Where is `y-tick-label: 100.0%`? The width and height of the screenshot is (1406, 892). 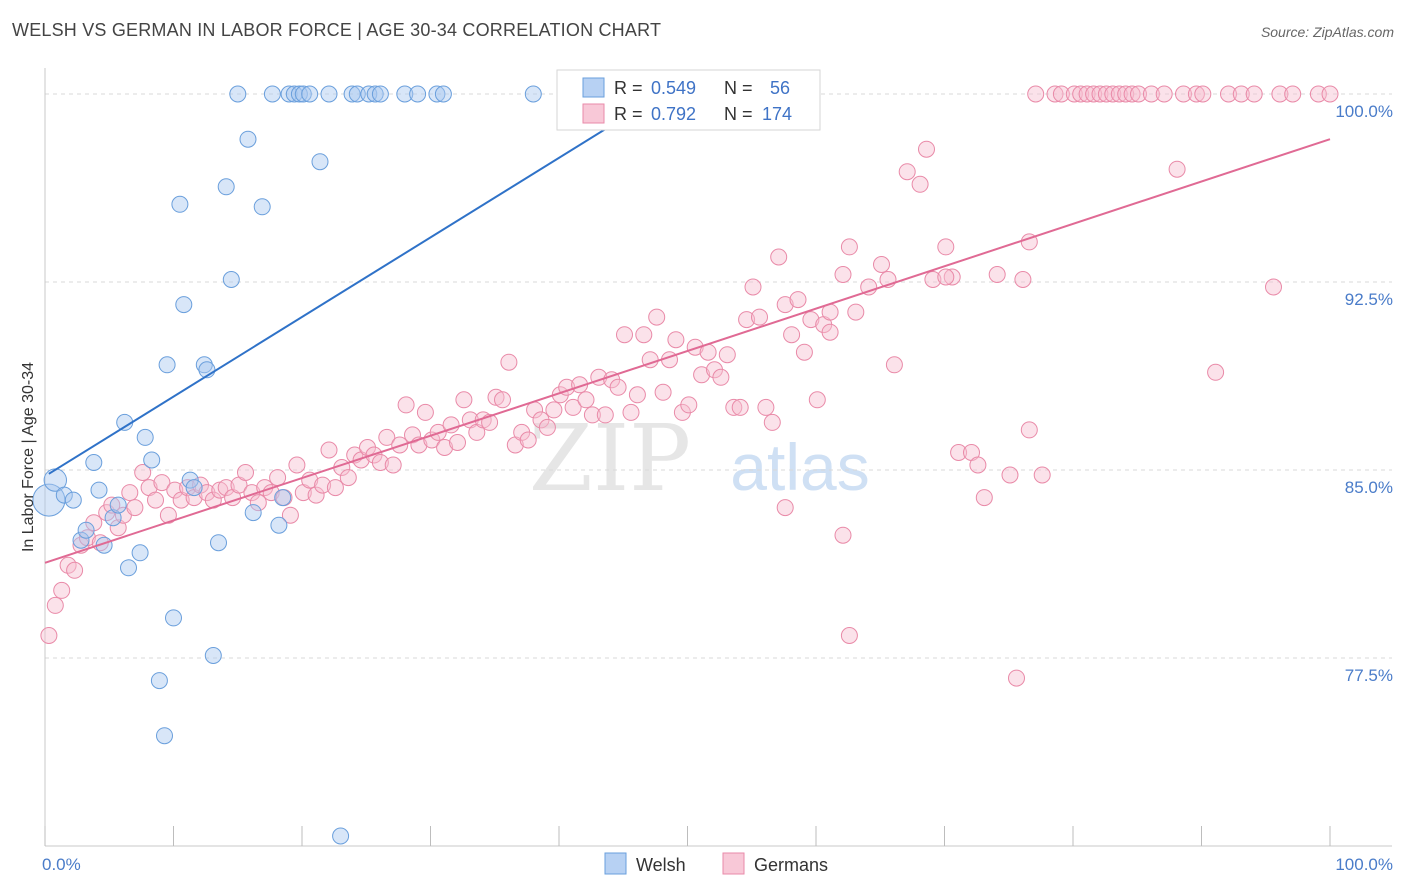 y-tick-label: 100.0% is located at coordinates (1364, 111).